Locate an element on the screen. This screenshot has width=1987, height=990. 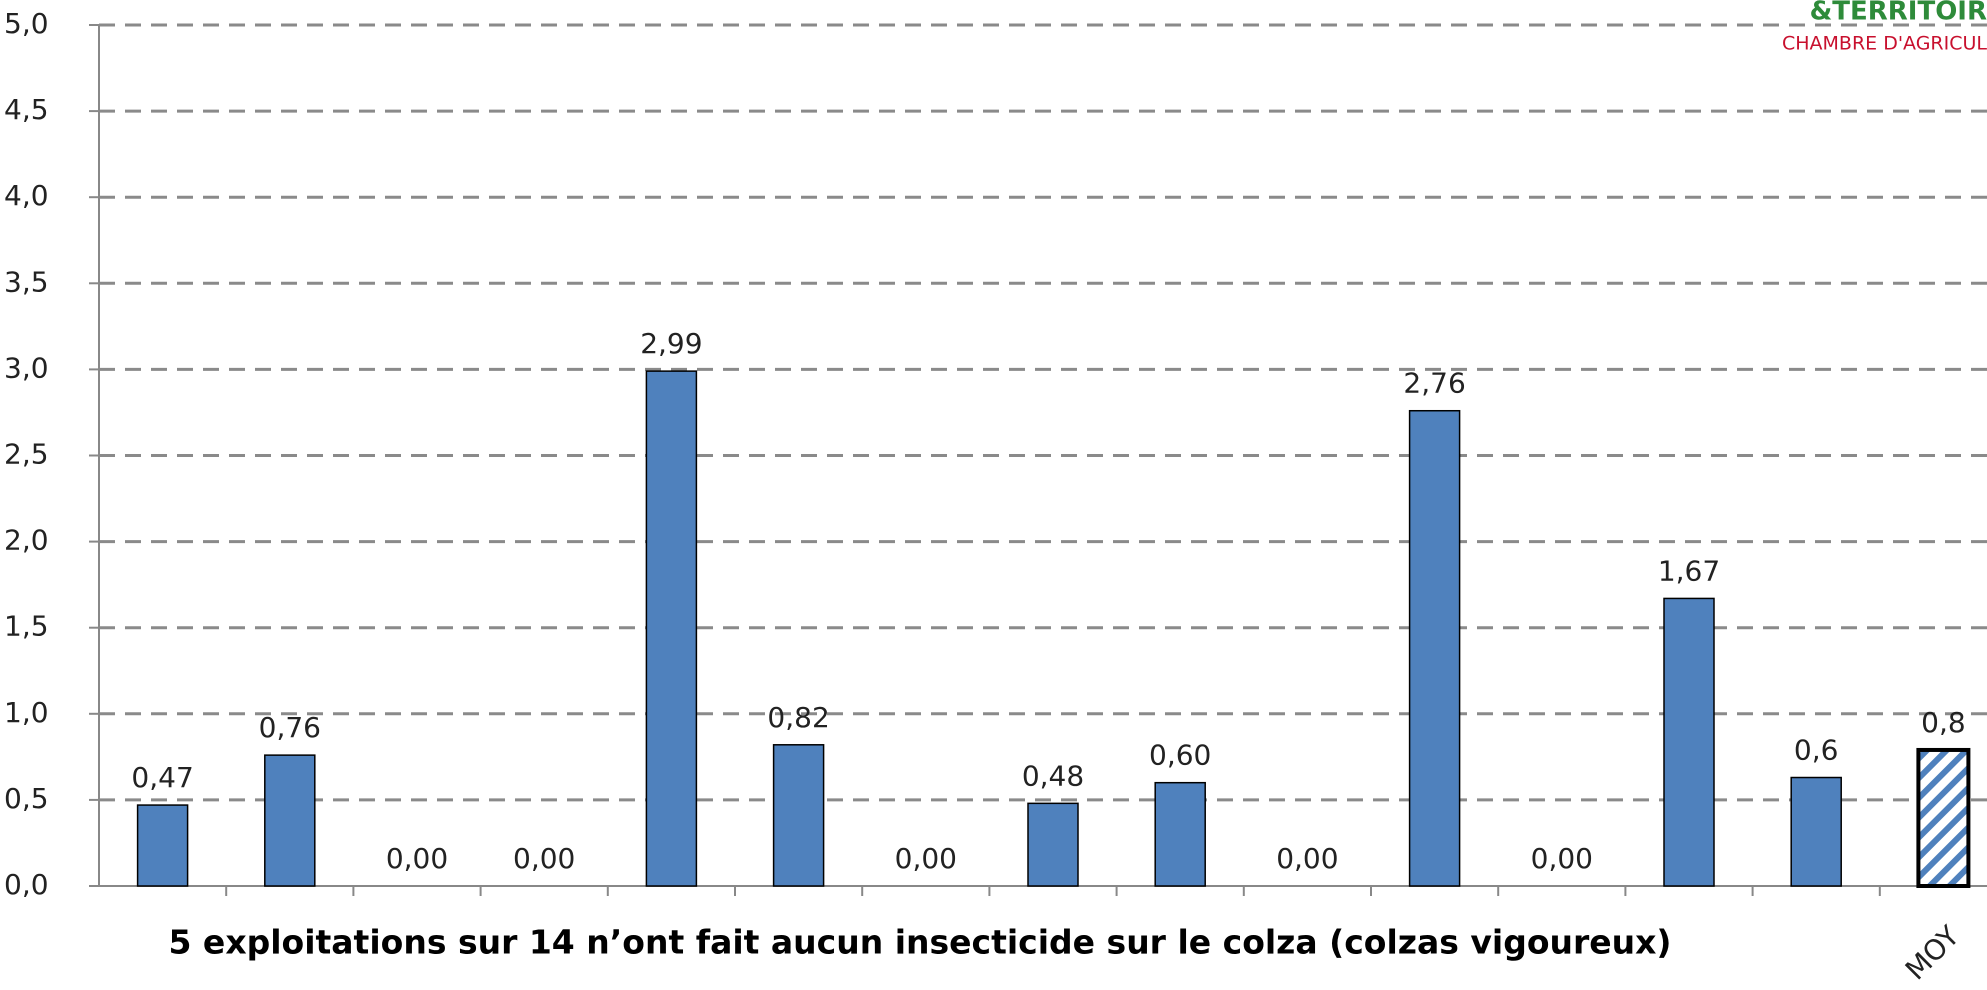
y-tick-label: 2,5 is located at coordinates (26, 454).